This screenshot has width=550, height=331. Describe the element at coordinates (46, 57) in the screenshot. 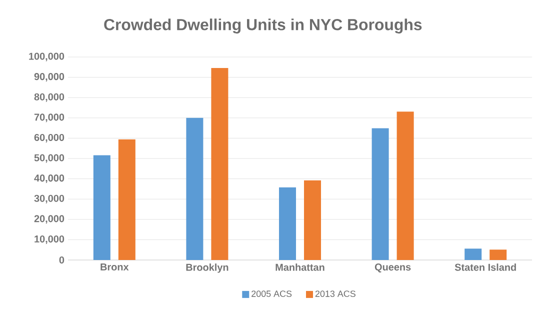

I see `y-tick-label: 100,000` at that location.